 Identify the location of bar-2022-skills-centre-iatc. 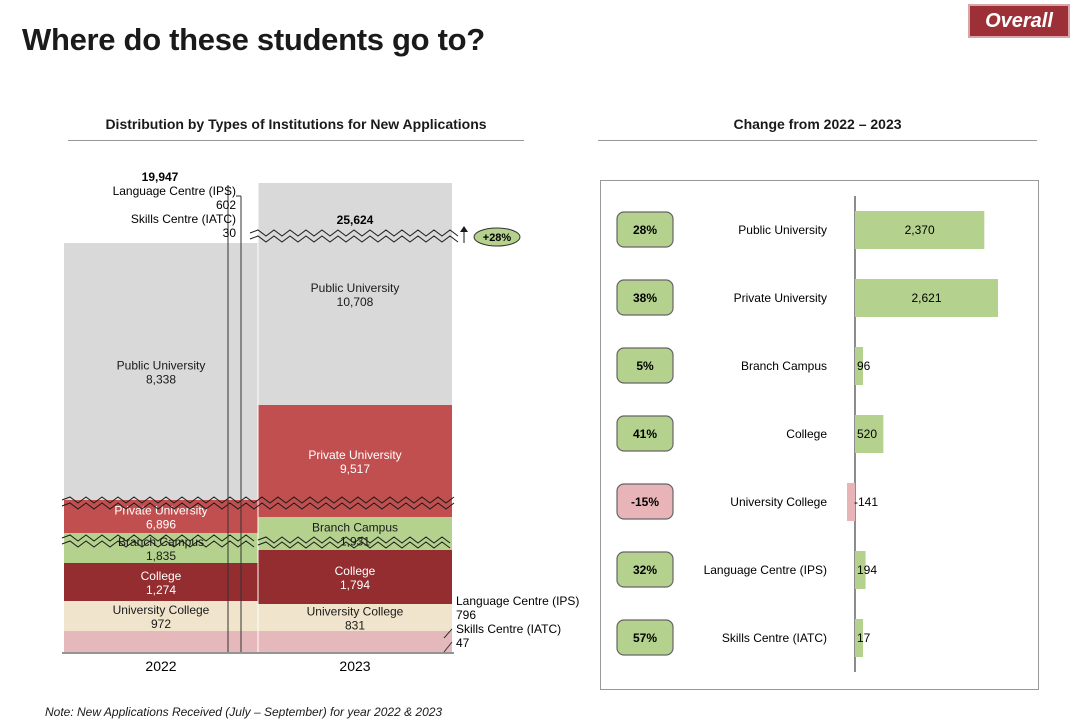
(161, 649).